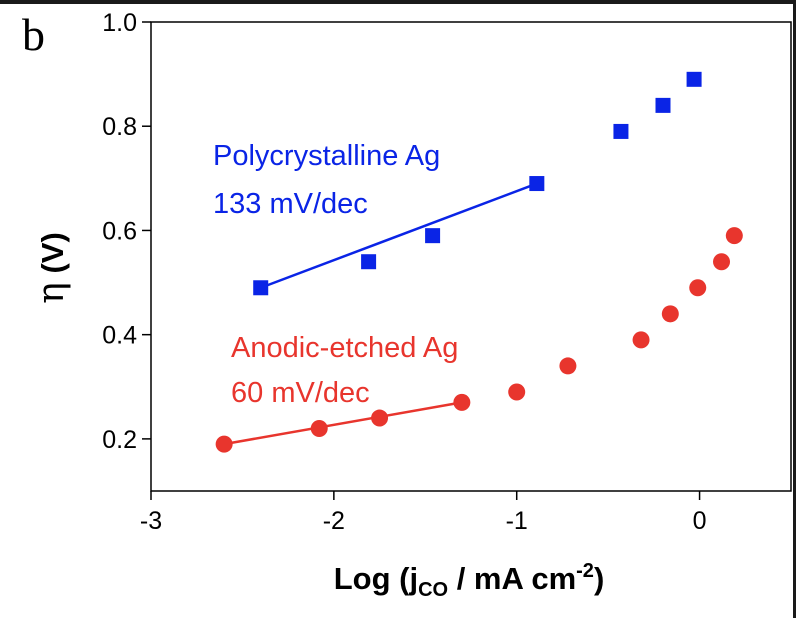 Image resolution: width=796 pixels, height=618 pixels. Describe the element at coordinates (334, 521) in the screenshot. I see `x-tick-label: -2` at that location.